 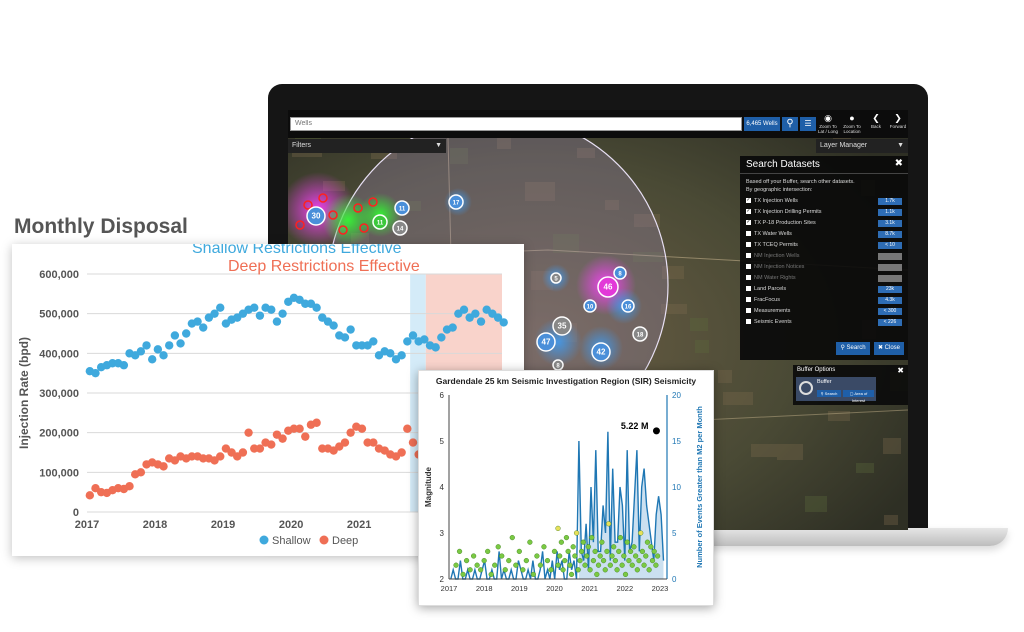 I want to click on dataset-item: TX TCEQ Permits < 10, so click(x=824, y=245).